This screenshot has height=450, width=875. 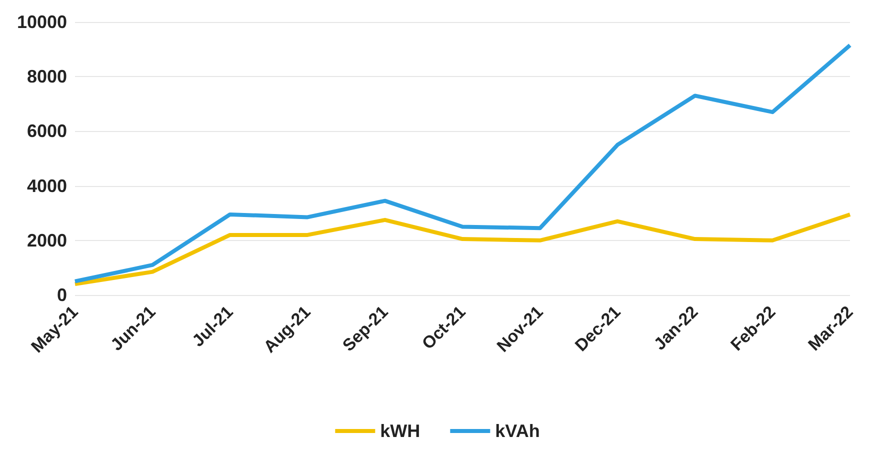 What do you see at coordinates (46, 131) in the screenshot?
I see `y-tick-label: 6000` at bounding box center [46, 131].